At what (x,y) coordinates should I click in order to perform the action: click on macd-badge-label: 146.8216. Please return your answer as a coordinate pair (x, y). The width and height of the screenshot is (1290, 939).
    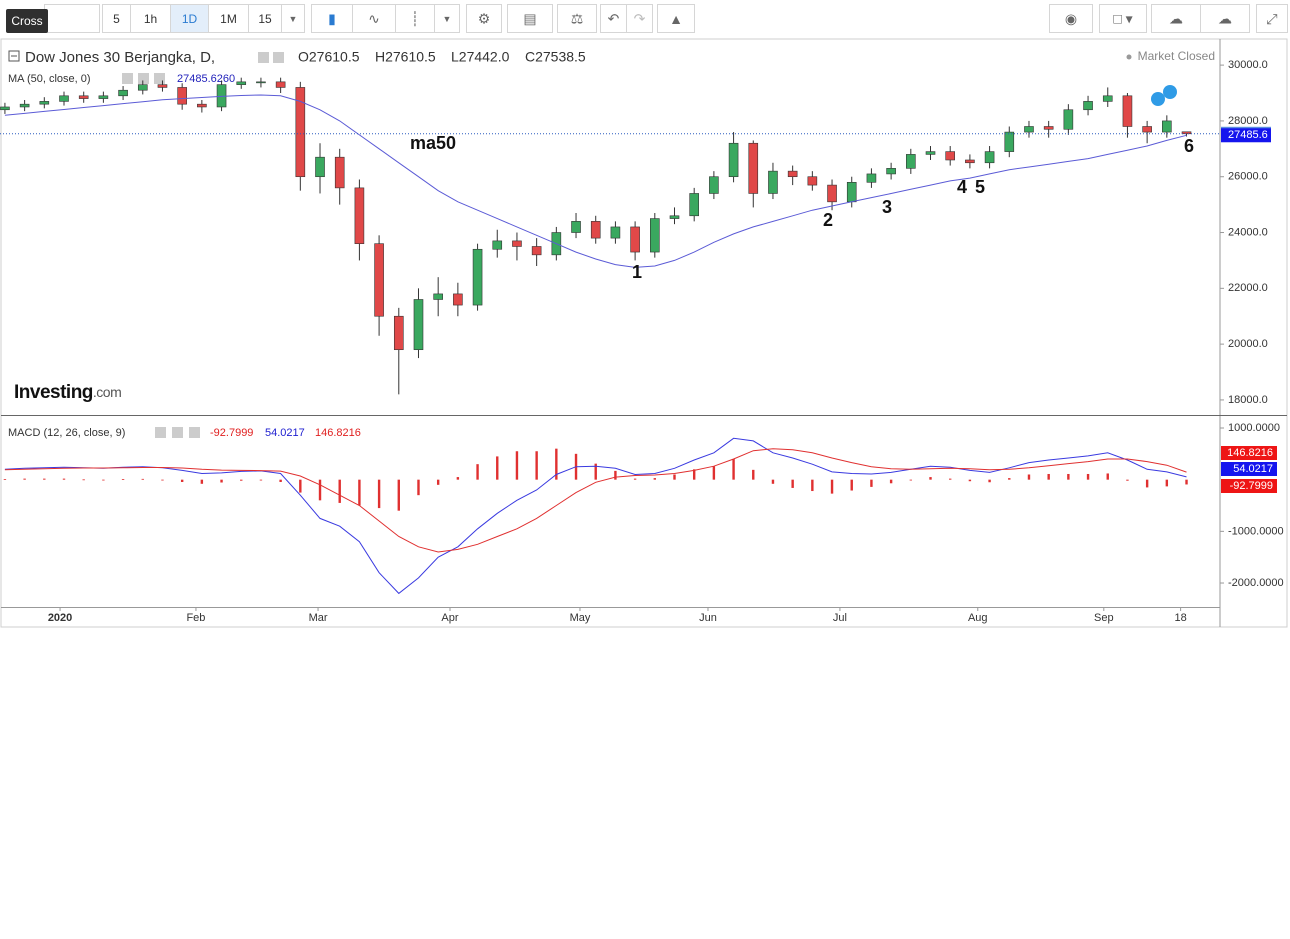
    Looking at the image, I should click on (1250, 453).